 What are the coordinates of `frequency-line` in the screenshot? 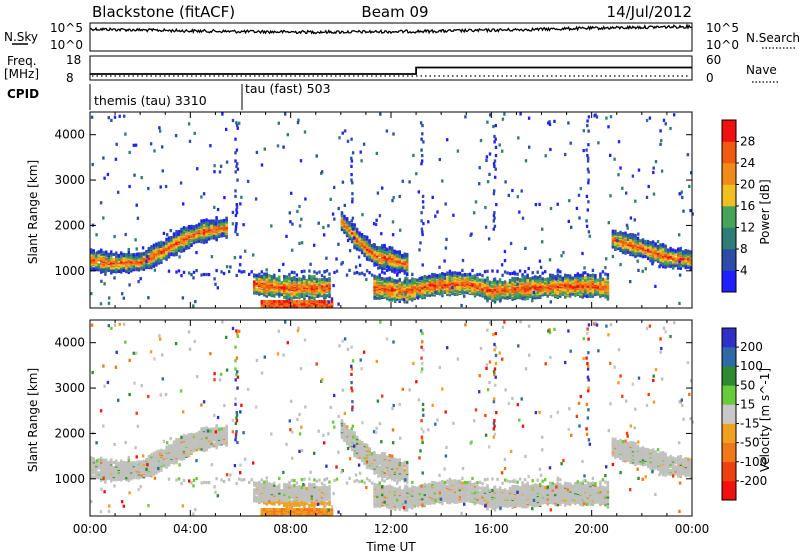 It's located at (391, 70).